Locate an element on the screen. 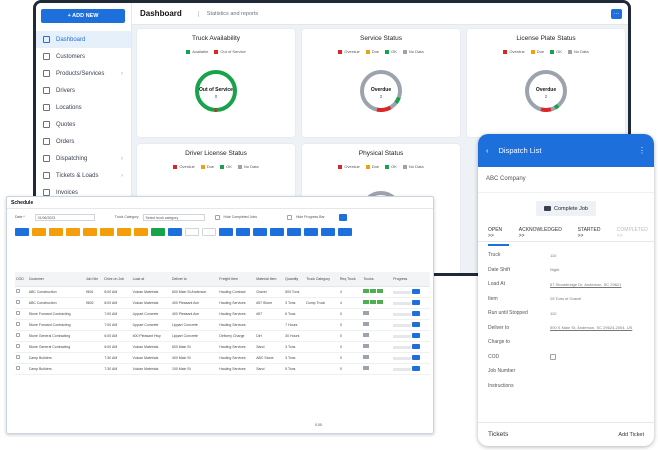 The height and width of the screenshot is (450, 658). sidebar-item-quotes: Quotes is located at coordinates (83, 124).